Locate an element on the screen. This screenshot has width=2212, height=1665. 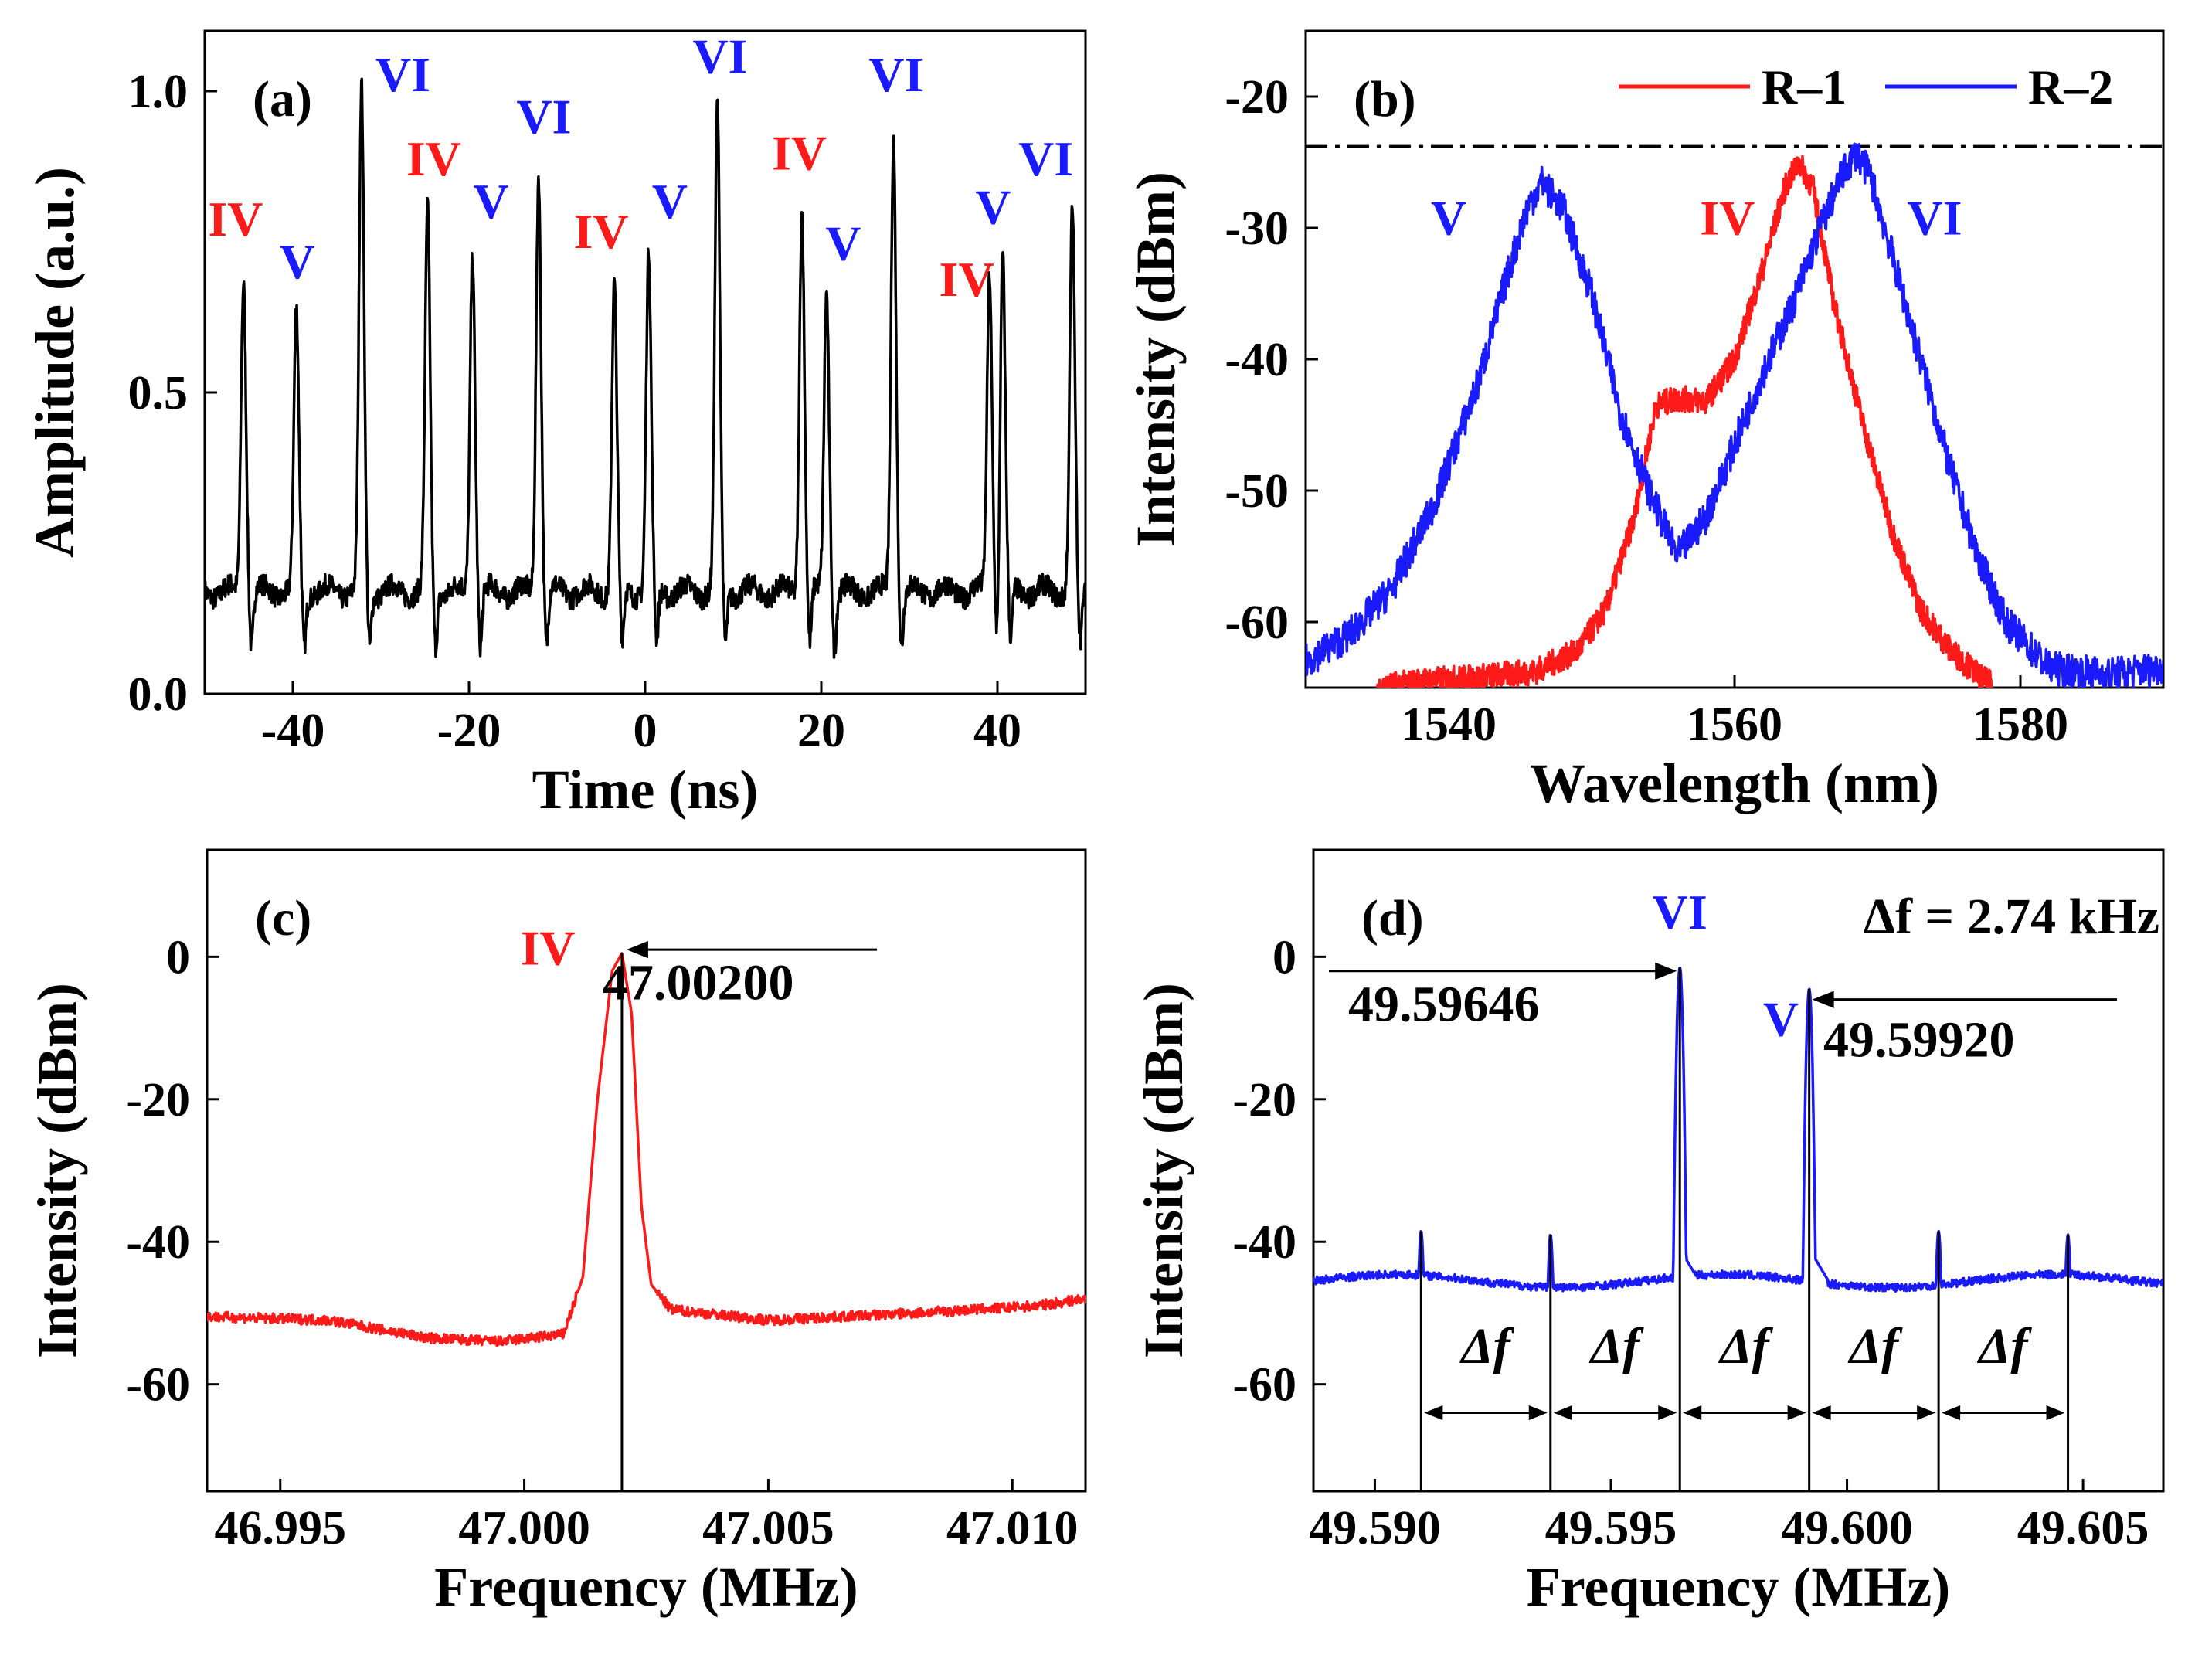
x-tick-label-a: 0 is located at coordinates (645, 731).